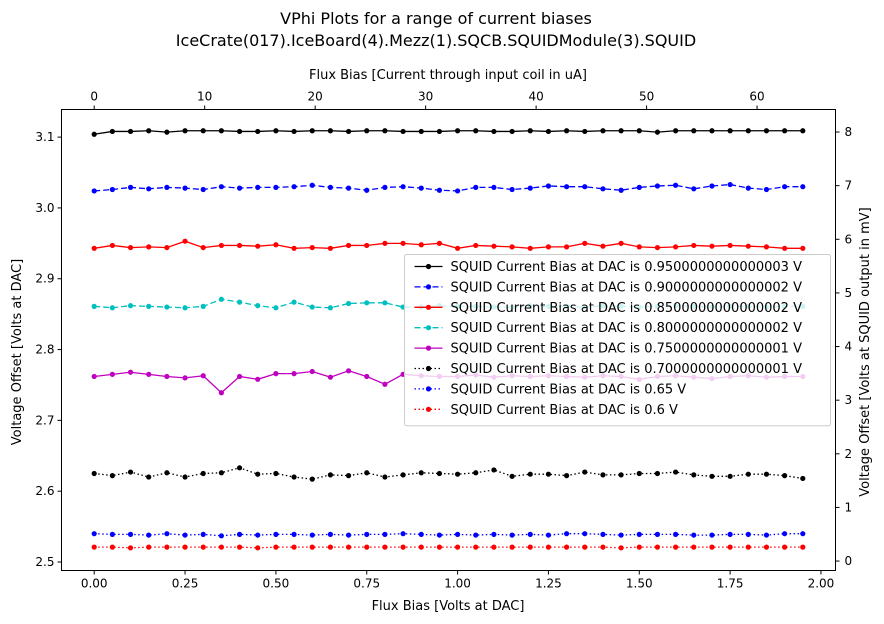 The width and height of the screenshot is (884, 624). Describe the element at coordinates (639, 584) in the screenshot. I see `x-tick-label: 1.50` at that location.